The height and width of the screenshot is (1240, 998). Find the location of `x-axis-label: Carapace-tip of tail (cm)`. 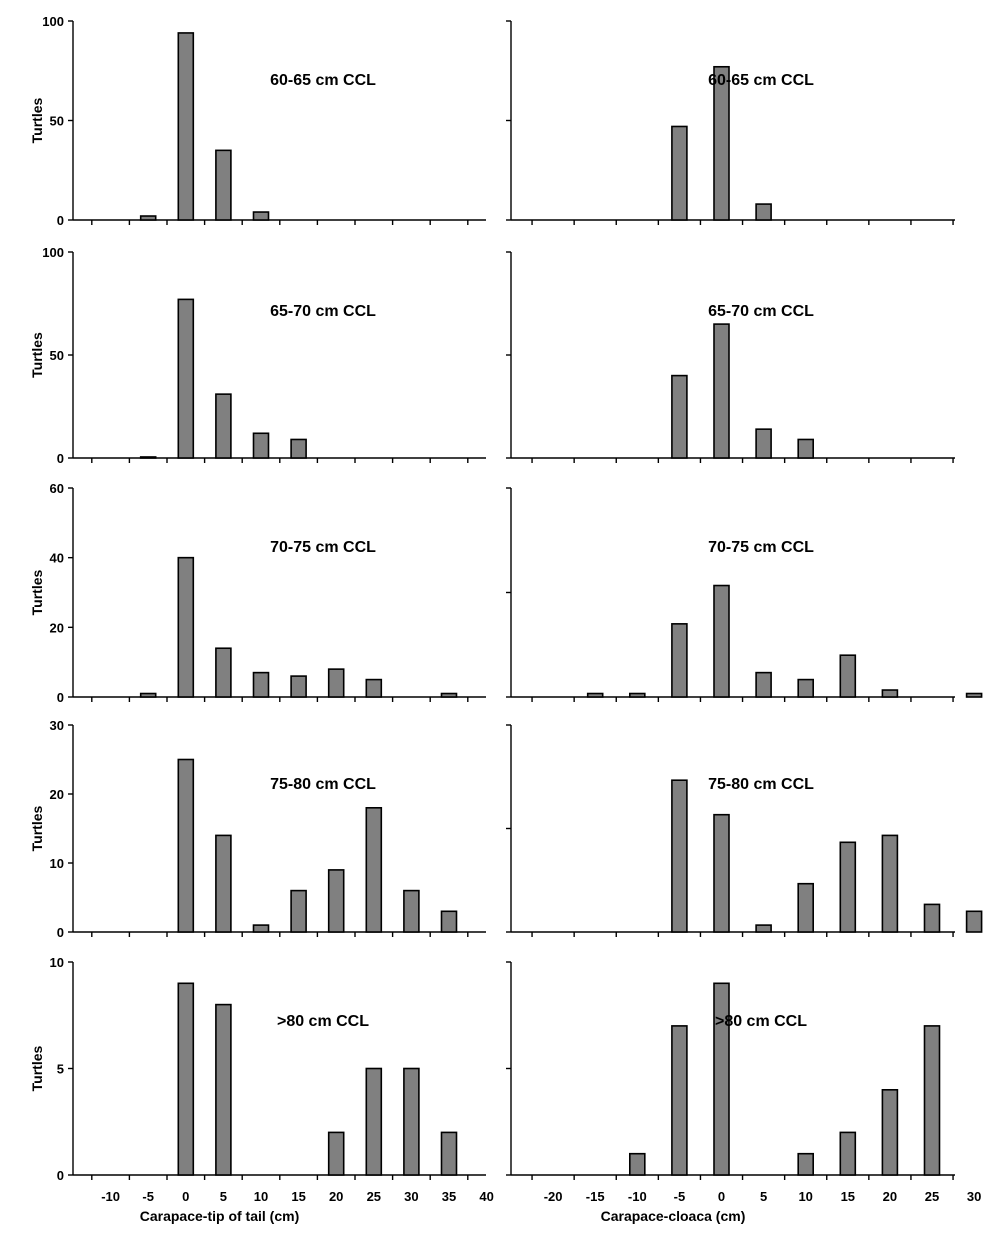

x-axis-label: Carapace-tip of tail (cm) is located at coordinates (219, 1216).